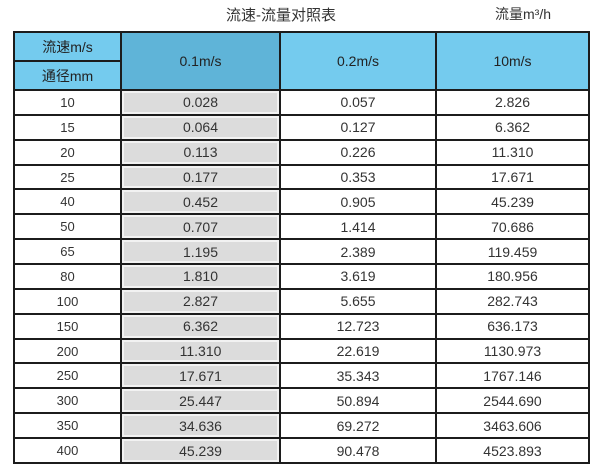 This screenshot has width=600, height=466. I want to click on flow-table-header: 流速m/s 0.1m/s 0.2m/s 10m/s 通径mm, so click(301, 61).